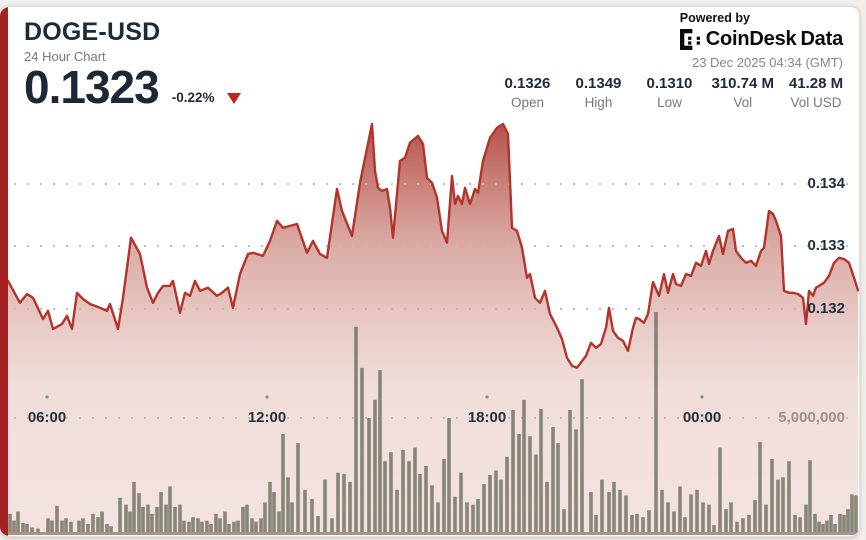 Image resolution: width=866 pixels, height=540 pixels. What do you see at coordinates (826, 308) in the screenshot?
I see `y-axis-price-label: 0.132` at bounding box center [826, 308].